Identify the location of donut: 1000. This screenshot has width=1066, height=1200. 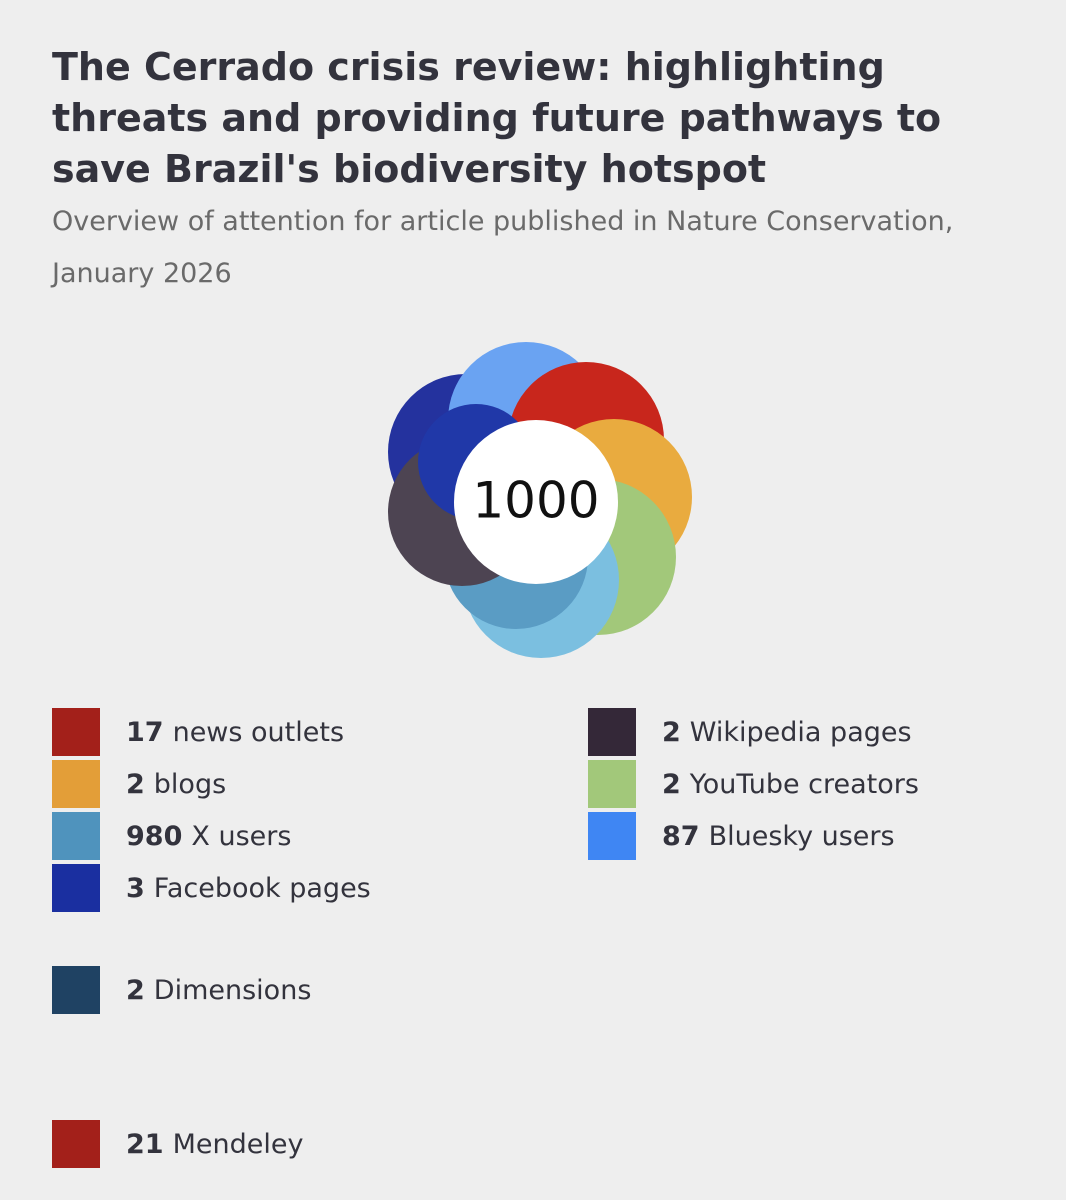
(540, 500).